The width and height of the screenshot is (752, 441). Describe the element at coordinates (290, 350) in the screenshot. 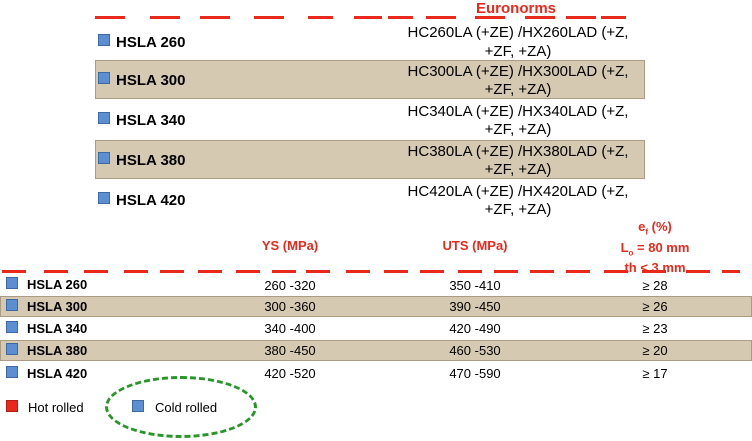

I see `ys-value: 380 -450` at that location.